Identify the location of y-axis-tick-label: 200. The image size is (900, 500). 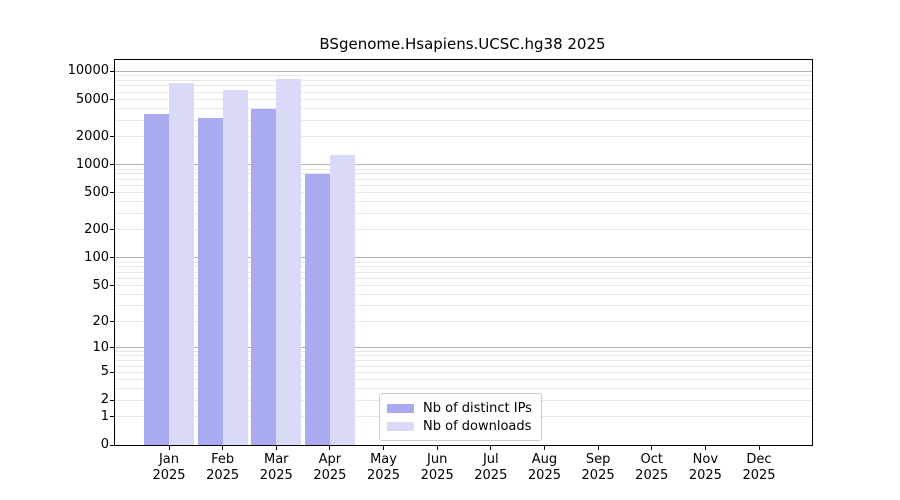
(96, 229).